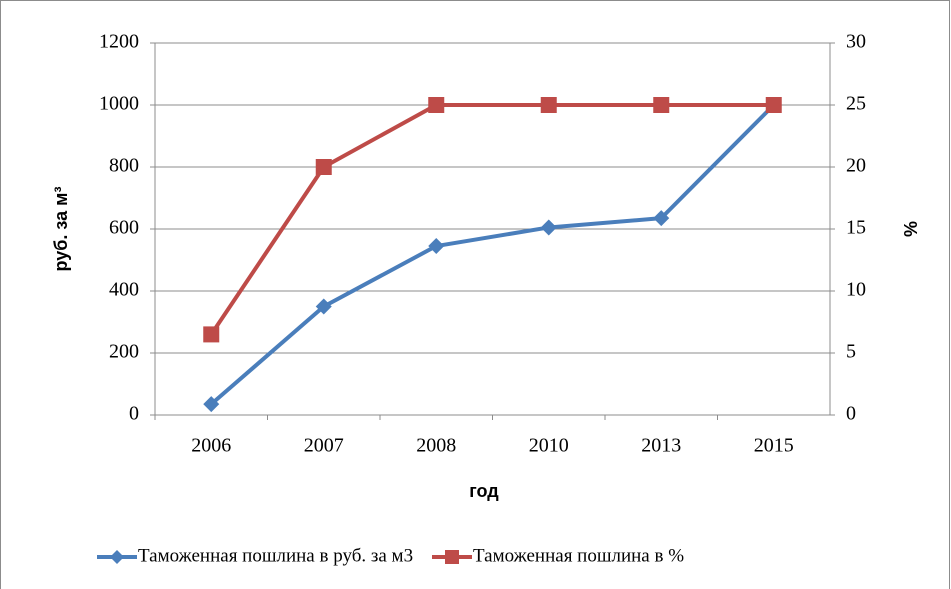  I want to click on x-tick-label: 2006, so click(211, 446).